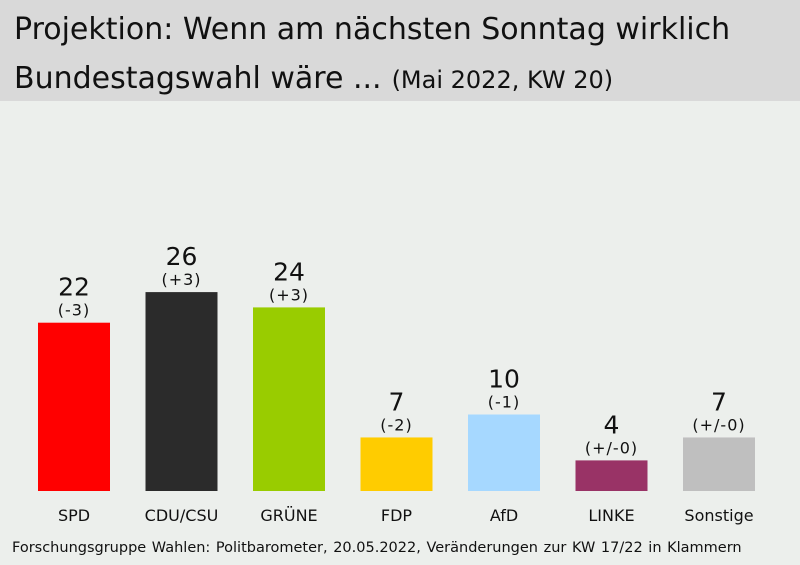 Image resolution: width=800 pixels, height=565 pixels. Describe the element at coordinates (74, 287) in the screenshot. I see `bar-value-label-0: 22` at that location.